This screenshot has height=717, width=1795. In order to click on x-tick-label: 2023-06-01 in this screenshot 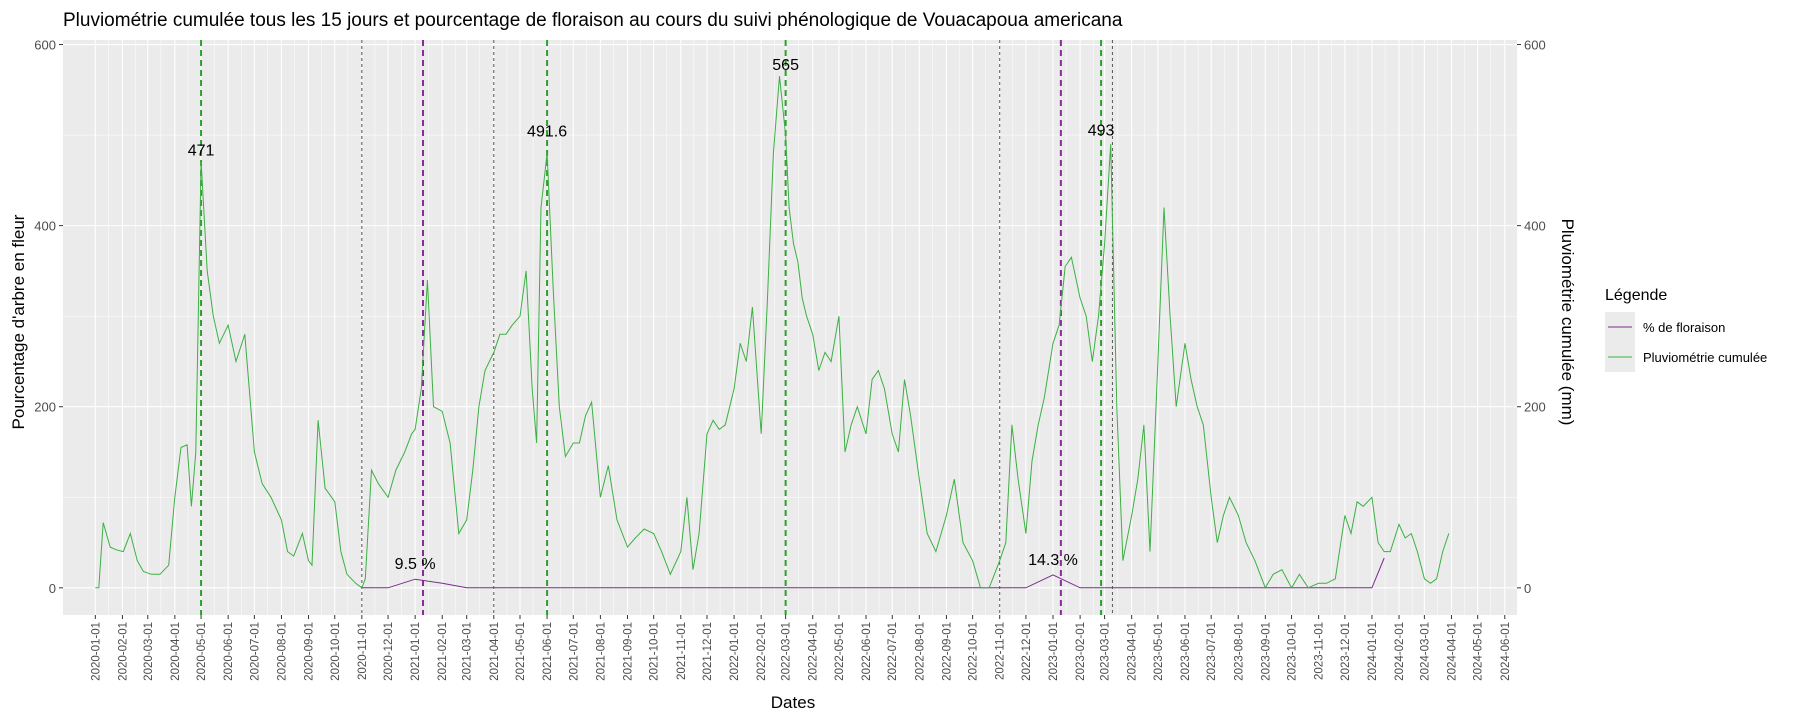, I will do `click(1186, 651)`.